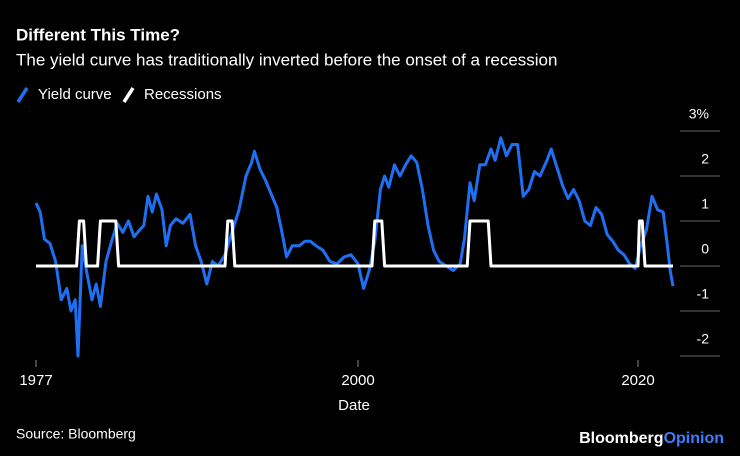 Image resolution: width=740 pixels, height=456 pixels. I want to click on y-tick-label: 0, so click(705, 249).